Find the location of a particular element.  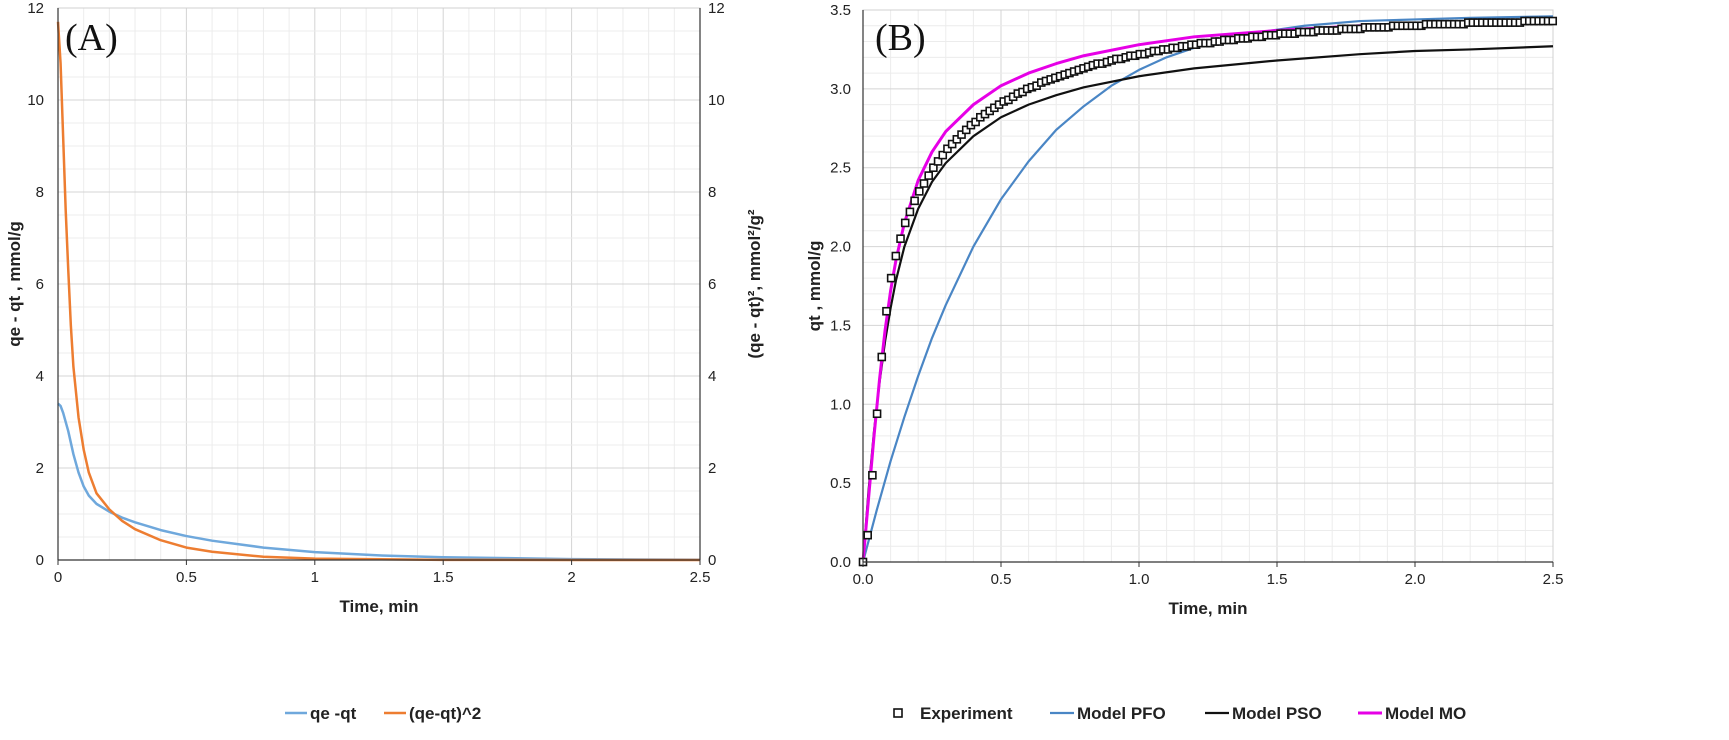

y-tick-label: 1.0 is located at coordinates (840, 404).